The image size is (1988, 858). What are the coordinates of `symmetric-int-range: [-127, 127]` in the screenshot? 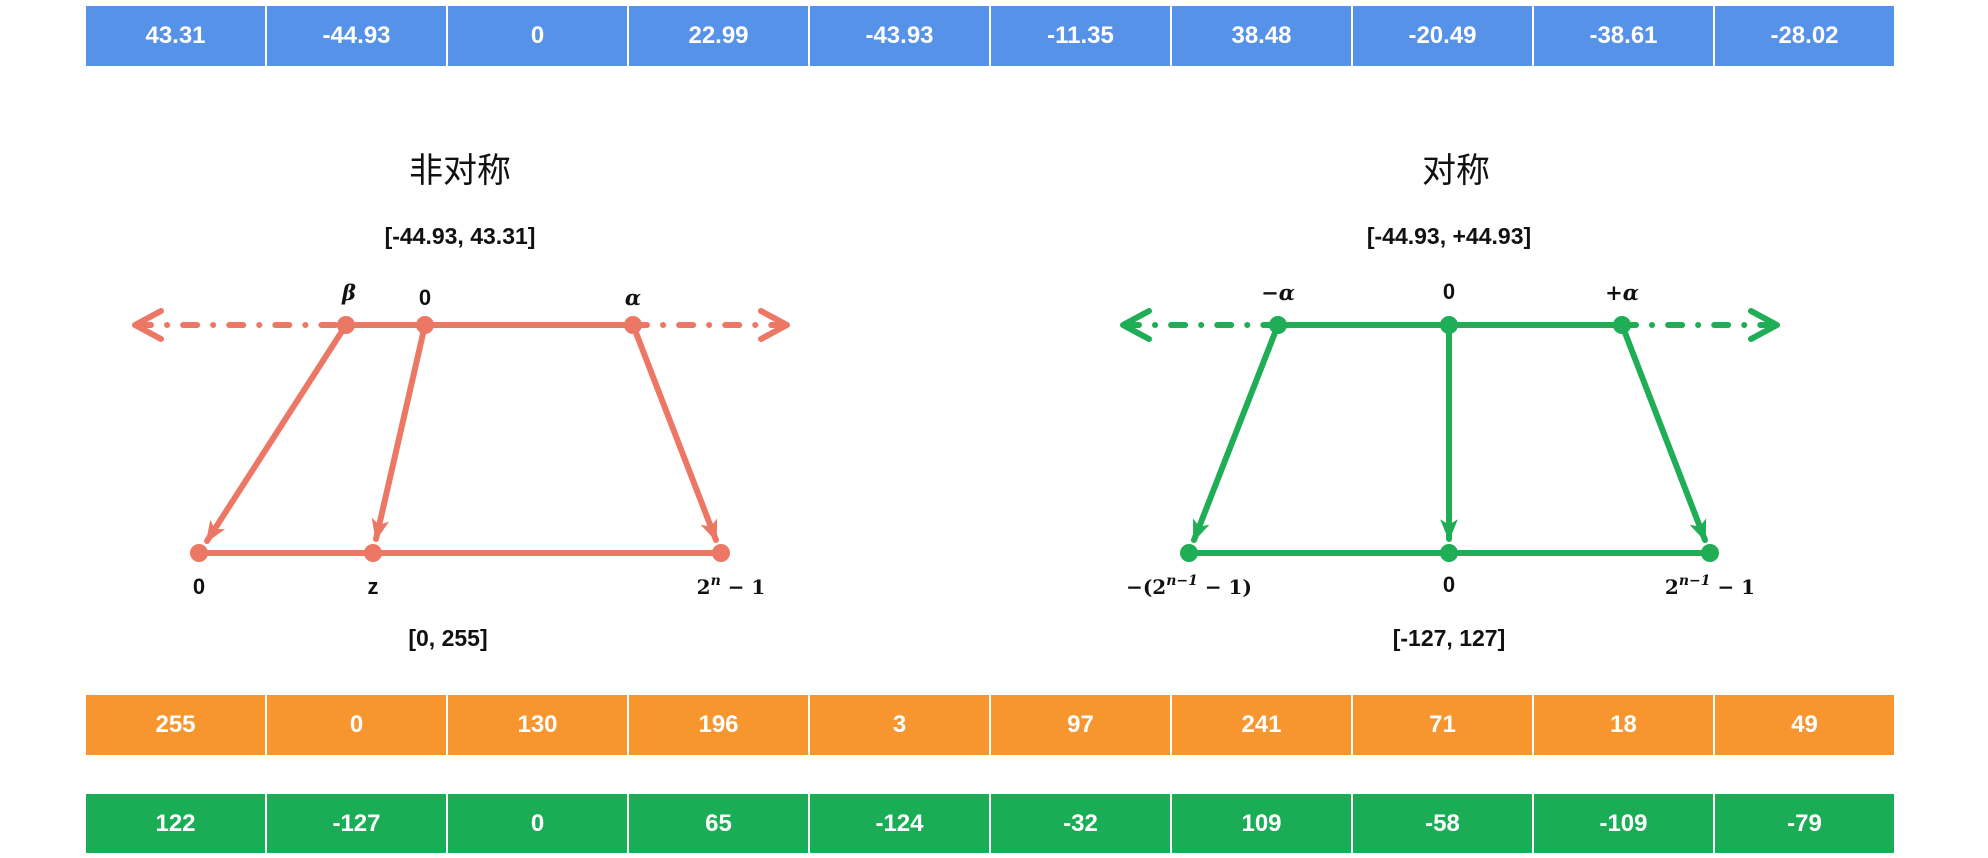 It's located at (1449, 638).